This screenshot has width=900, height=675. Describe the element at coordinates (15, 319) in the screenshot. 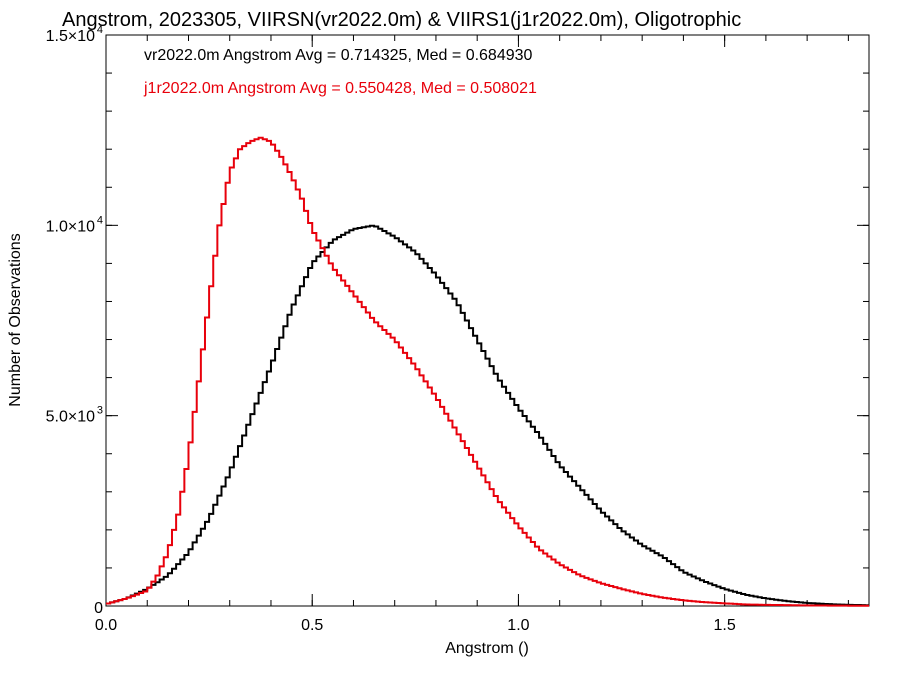

I see `y-axis-label: Number of Observations` at that location.